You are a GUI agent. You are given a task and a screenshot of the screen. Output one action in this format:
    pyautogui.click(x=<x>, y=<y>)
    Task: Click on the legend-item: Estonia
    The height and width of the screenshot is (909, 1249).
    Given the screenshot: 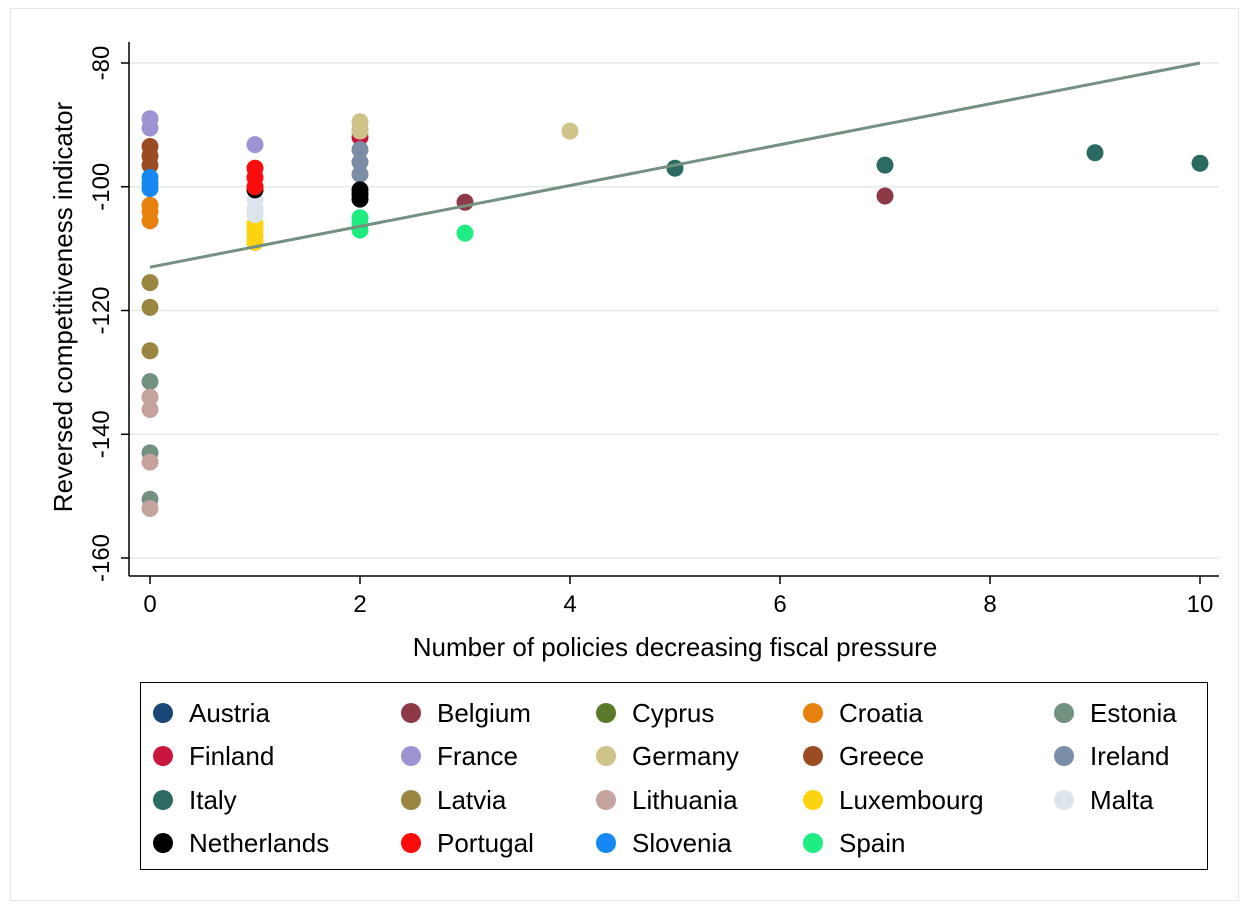 What is the action you would take?
    pyautogui.click(x=1115, y=713)
    